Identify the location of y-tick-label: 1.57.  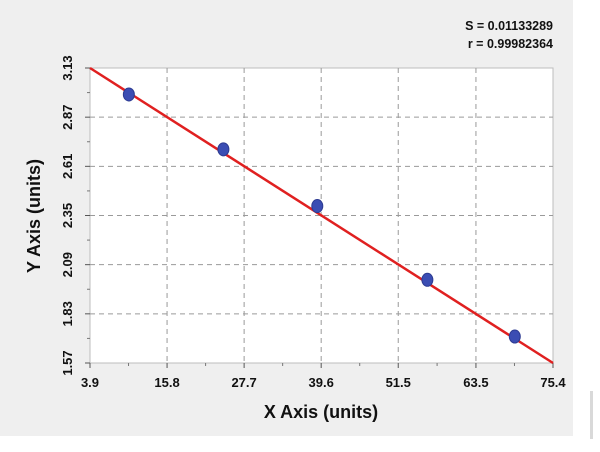
(67, 362).